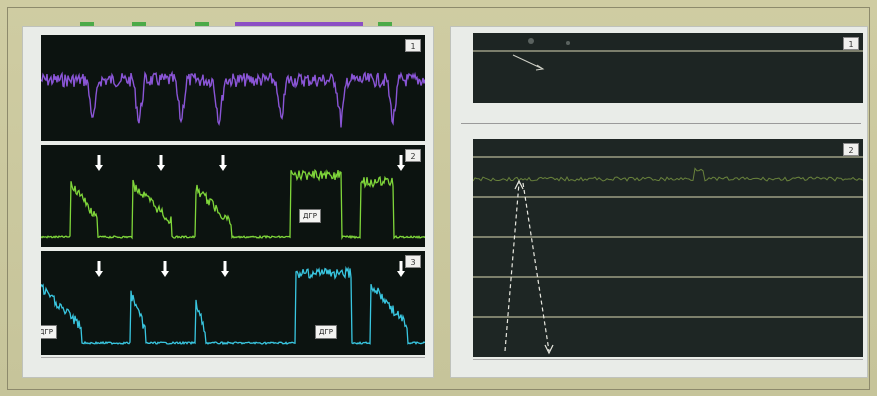 This screenshot has width=877, height=396. I want to click on right-strip-badge-1: 1, so click(851, 43).